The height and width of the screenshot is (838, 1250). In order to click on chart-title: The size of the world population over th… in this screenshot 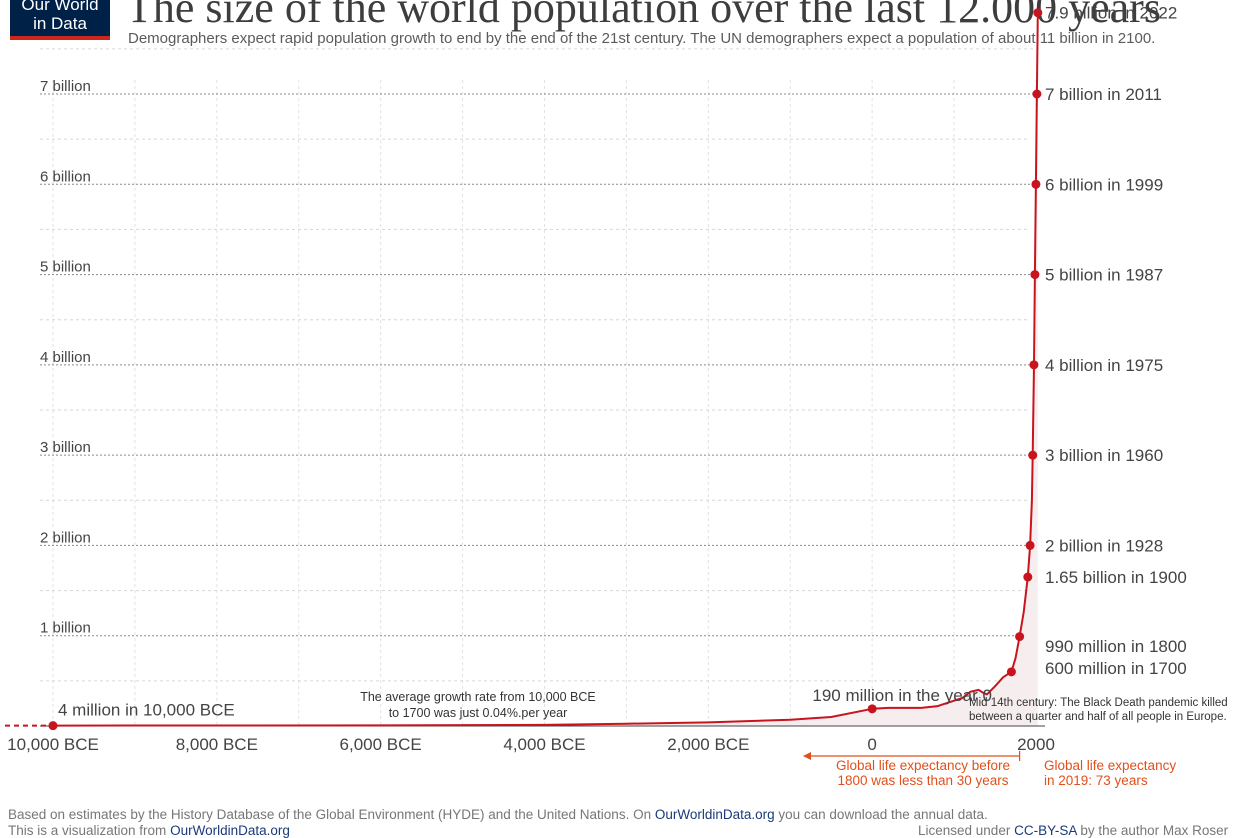, I will do `click(643, 16)`.